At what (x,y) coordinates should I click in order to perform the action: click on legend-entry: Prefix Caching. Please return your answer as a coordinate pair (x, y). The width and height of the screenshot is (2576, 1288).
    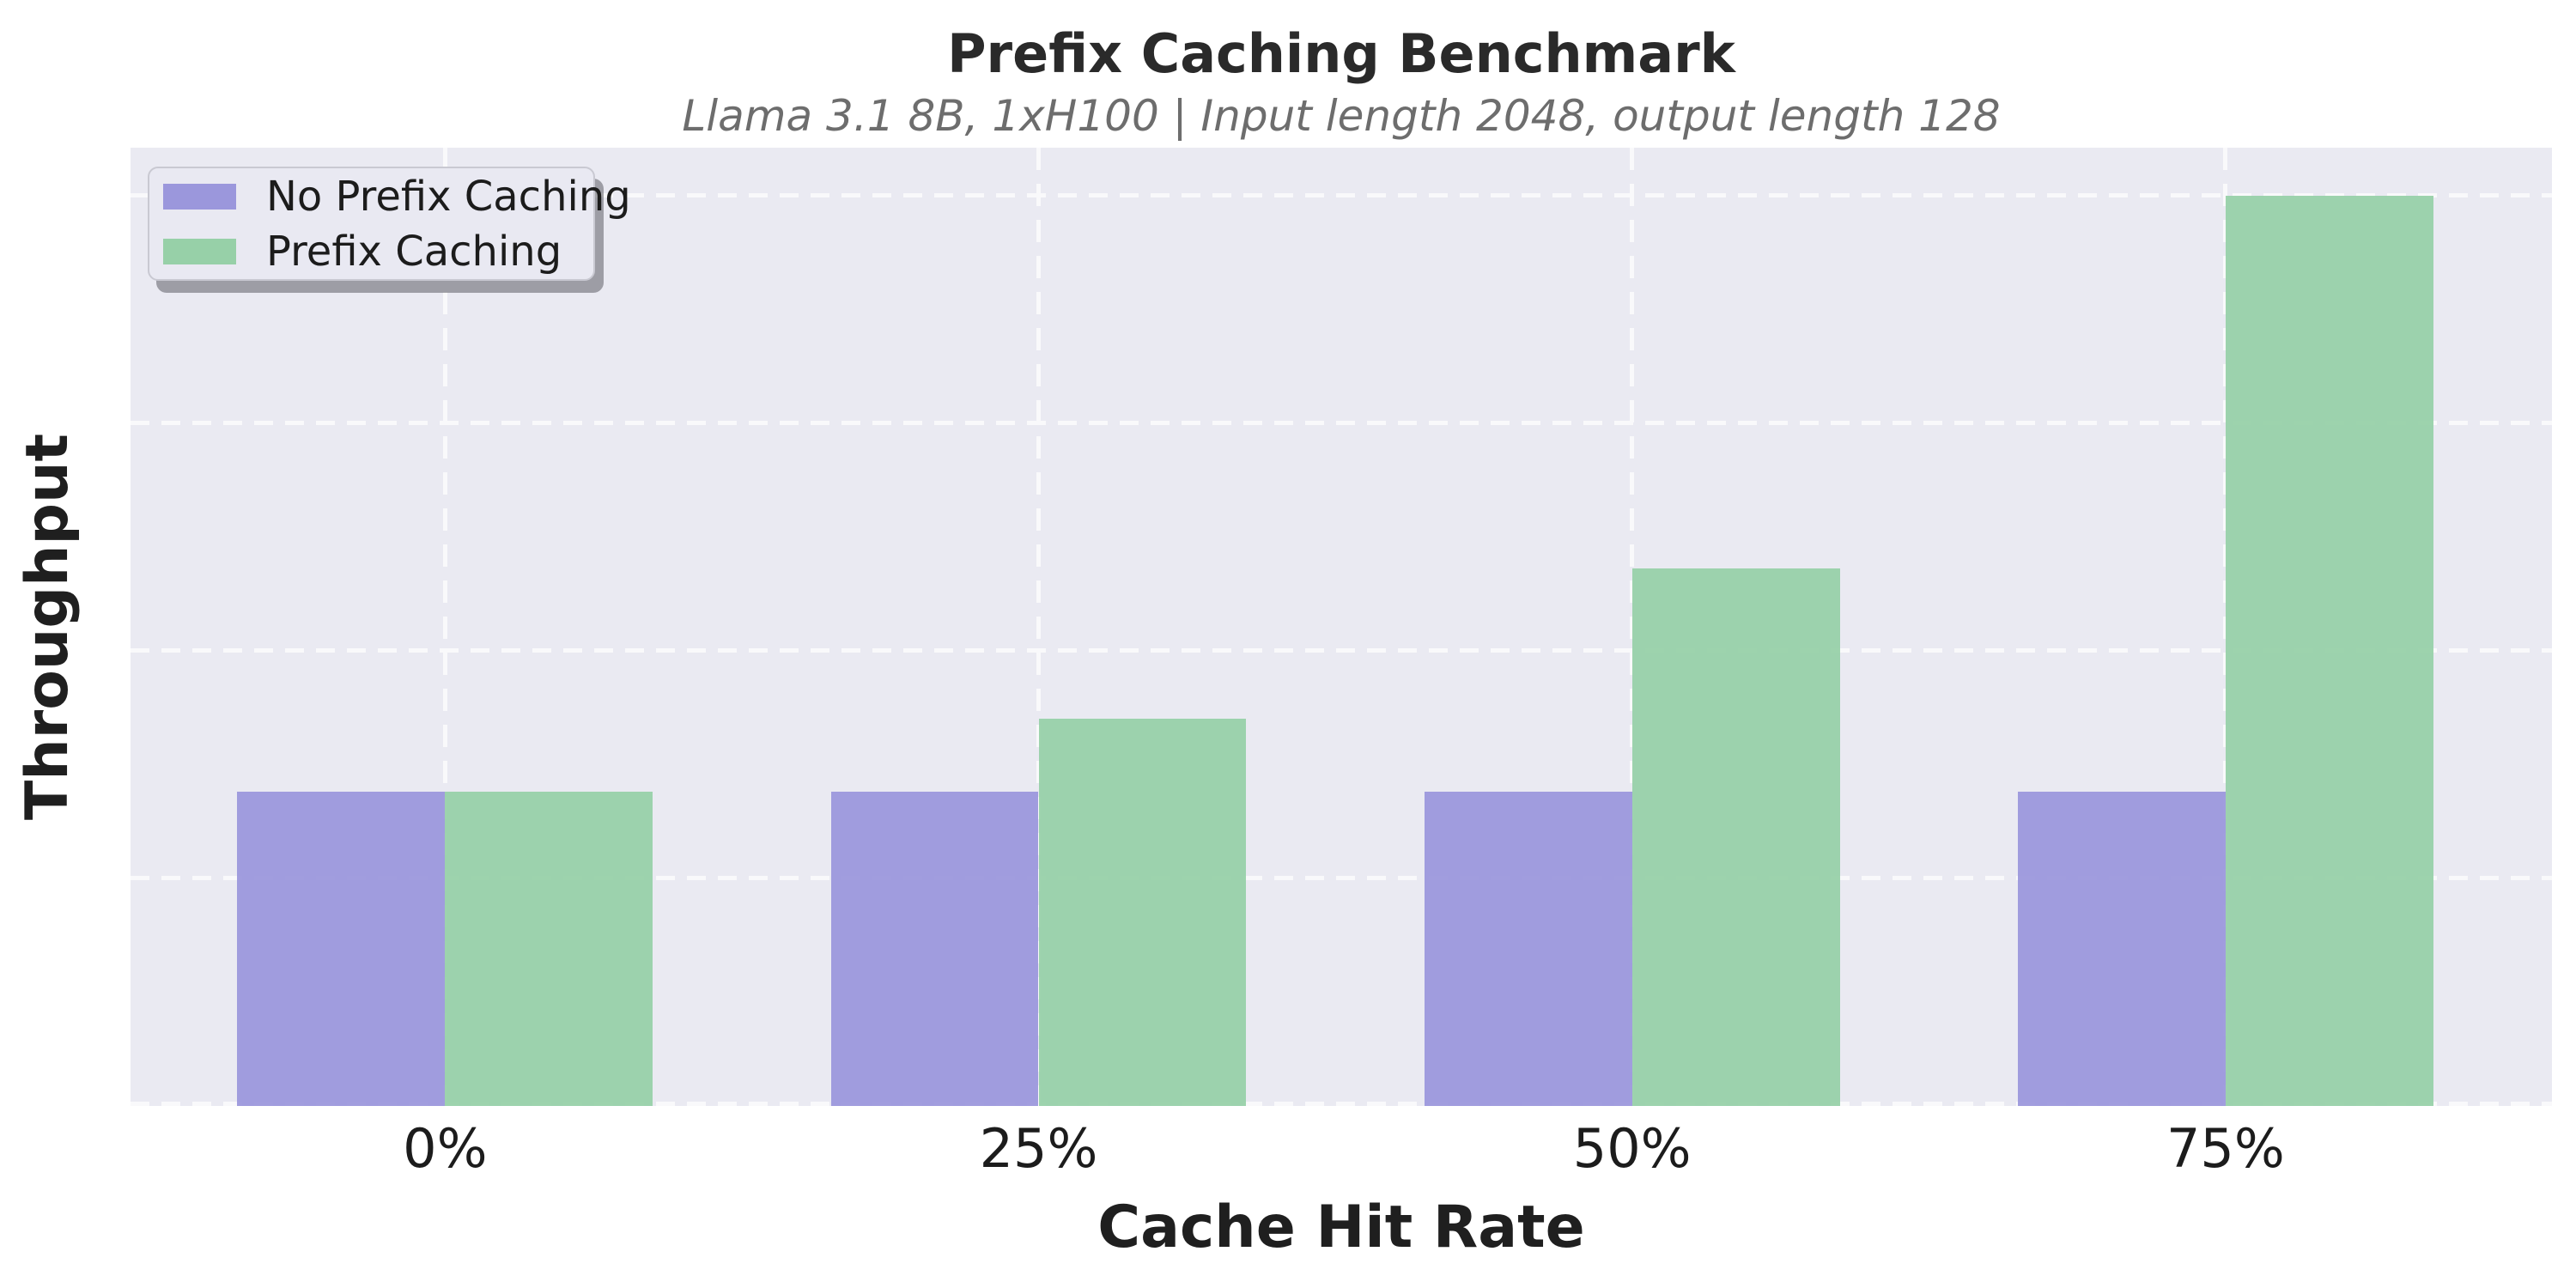
    Looking at the image, I should click on (378, 251).